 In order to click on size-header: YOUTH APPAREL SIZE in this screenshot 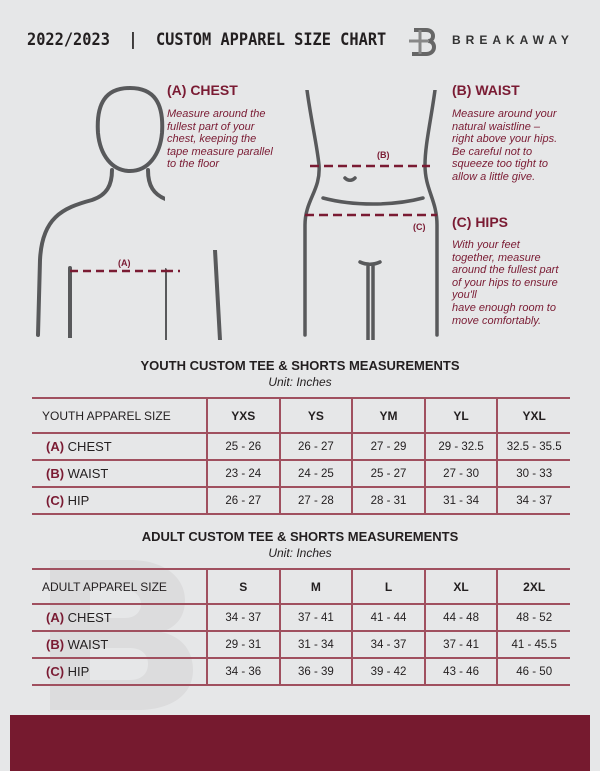, I will do `click(120, 415)`.